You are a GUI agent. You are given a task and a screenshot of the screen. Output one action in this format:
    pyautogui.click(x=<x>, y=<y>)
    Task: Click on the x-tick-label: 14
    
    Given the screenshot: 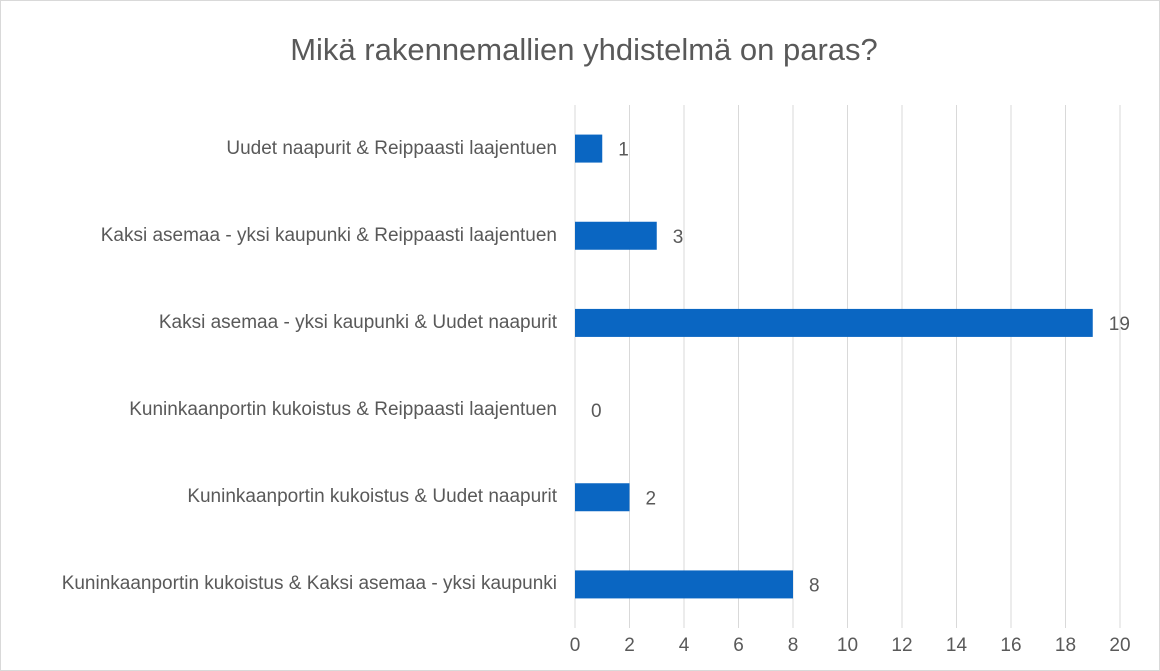 What is the action you would take?
    pyautogui.click(x=957, y=645)
    